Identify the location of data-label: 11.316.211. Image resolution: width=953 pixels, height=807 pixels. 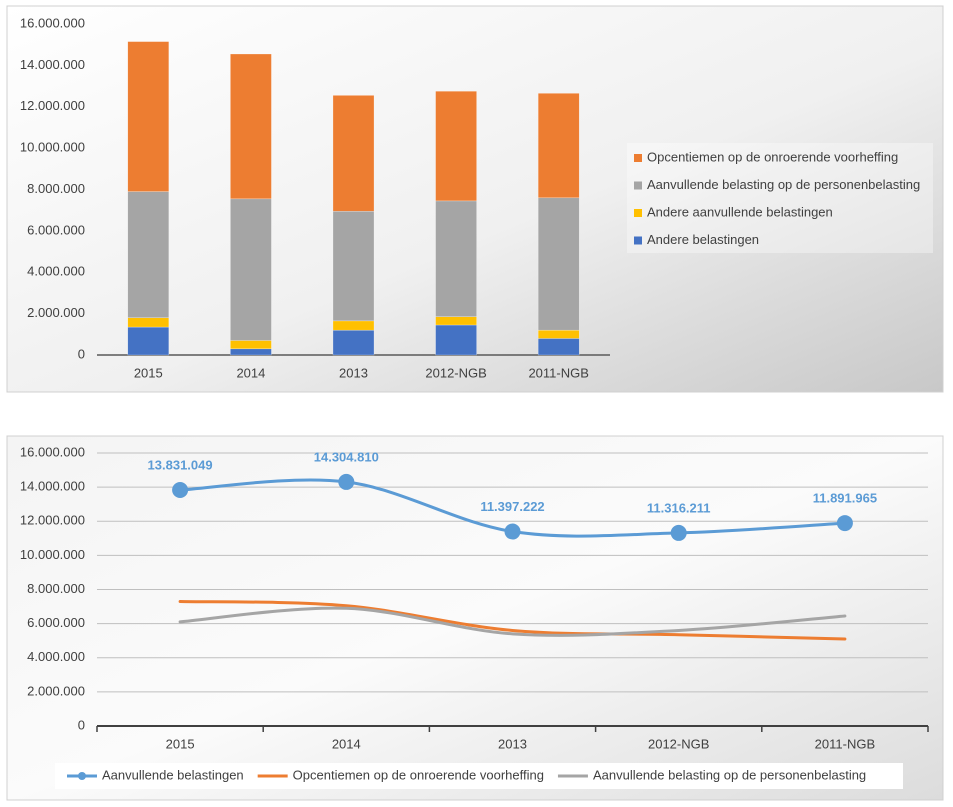
(679, 507).